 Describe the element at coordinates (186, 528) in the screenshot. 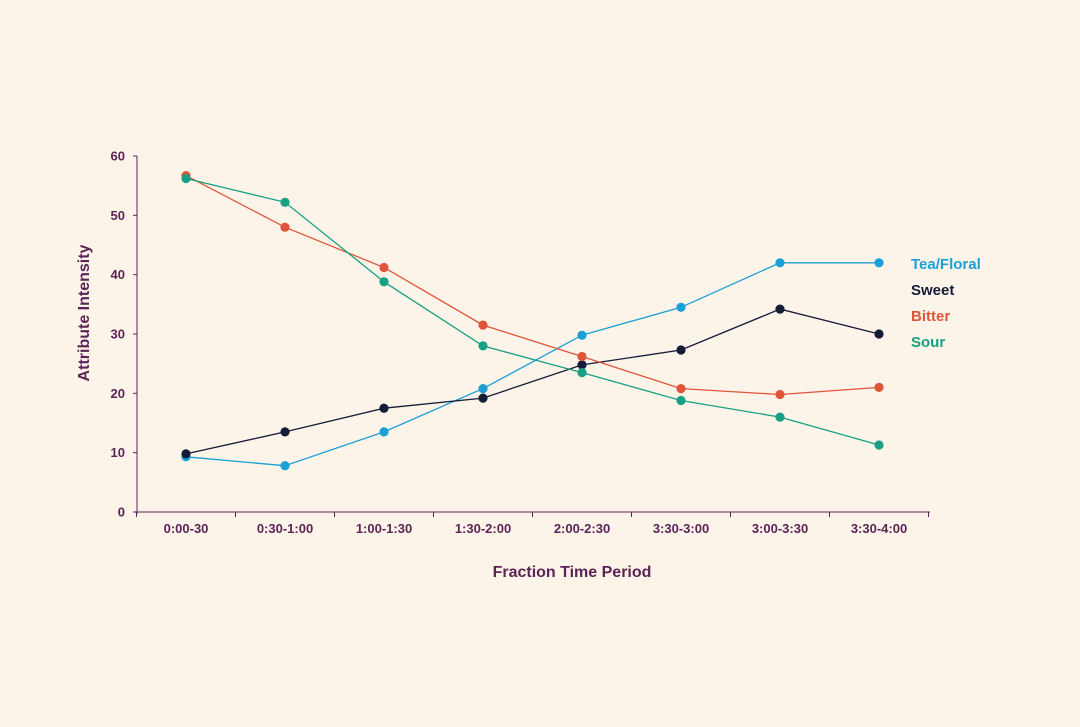

I see `x-tick-label: 0:00-30` at that location.